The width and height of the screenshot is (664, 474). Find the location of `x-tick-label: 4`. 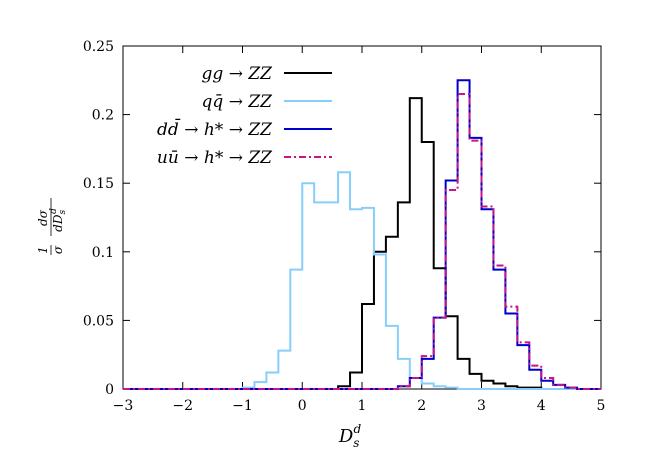

x-tick-label: 4 is located at coordinates (541, 406).